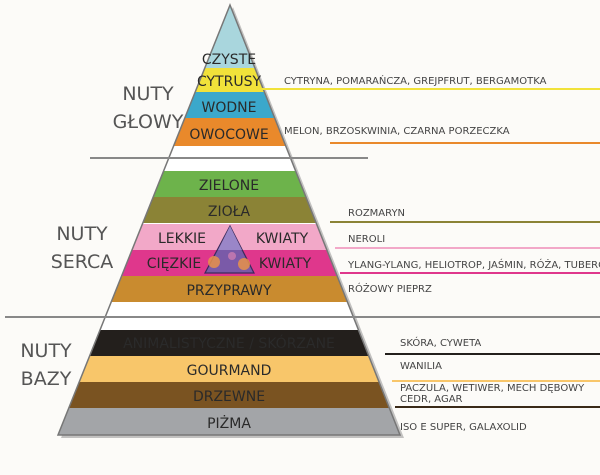 Image resolution: width=600 pixels, height=475 pixels. Describe the element at coordinates (431, 399) in the screenshot. I see `note-drzewne-2: CEDR, AGAR` at that location.